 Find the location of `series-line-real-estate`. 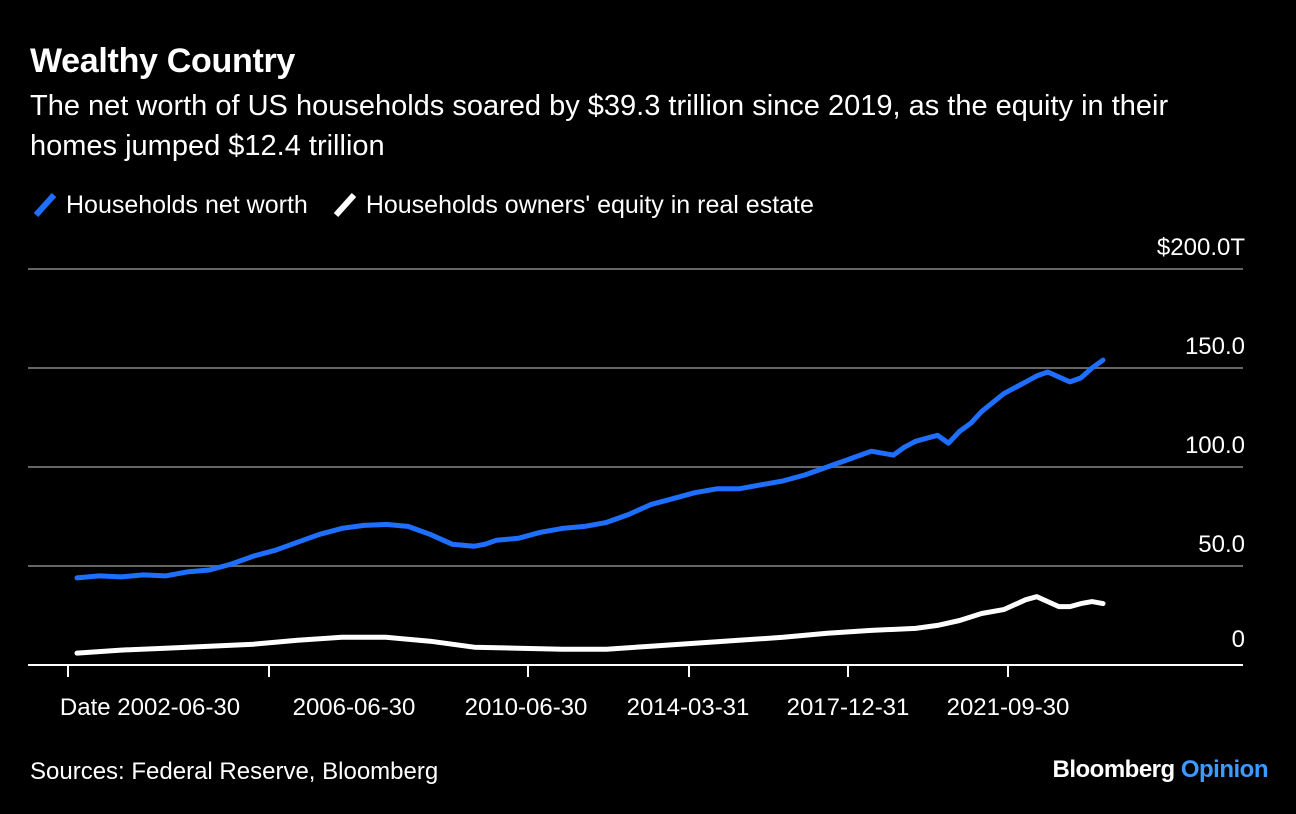

series-line-real-estate is located at coordinates (590, 625).